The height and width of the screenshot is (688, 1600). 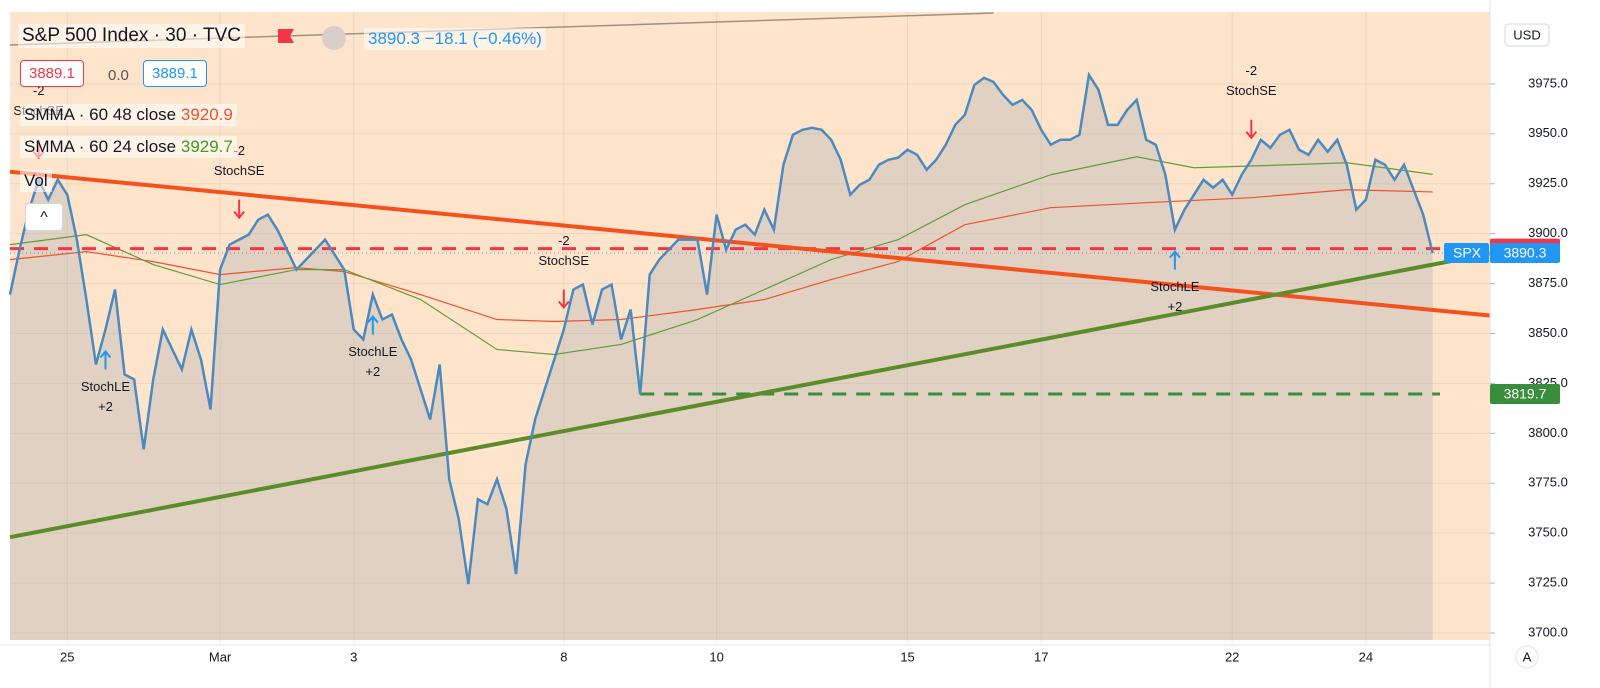 What do you see at coordinates (1041, 656) in the screenshot?
I see `x-tick-label: 17` at bounding box center [1041, 656].